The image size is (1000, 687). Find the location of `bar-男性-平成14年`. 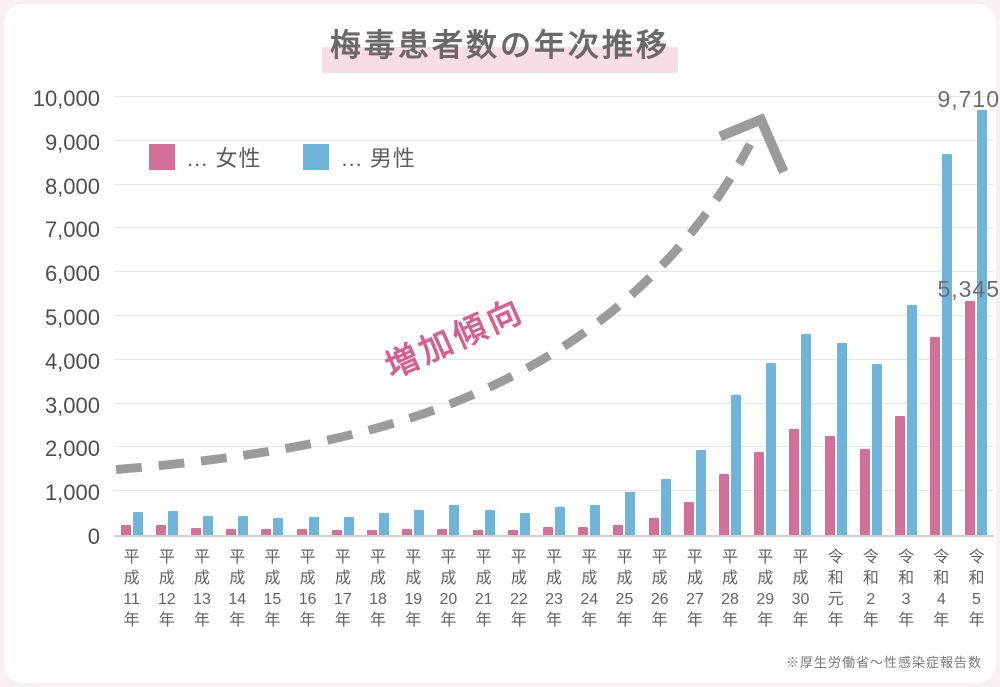

bar-男性-平成14年 is located at coordinates (243, 525).